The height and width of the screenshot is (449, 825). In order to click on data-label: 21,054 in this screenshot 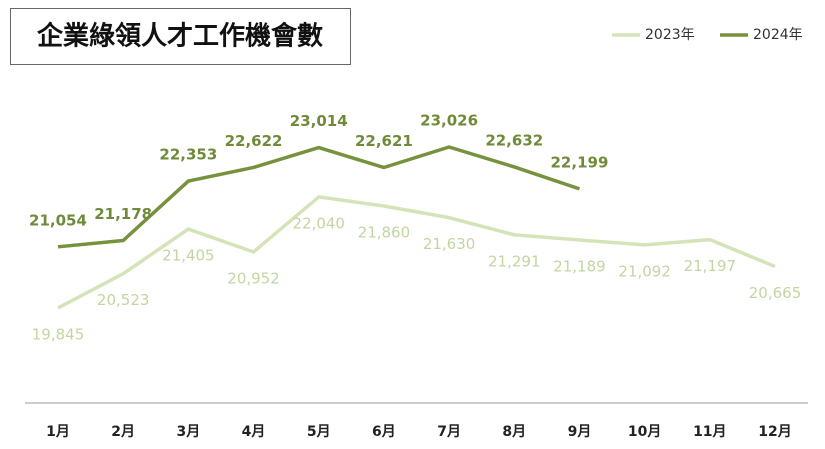, I will do `click(58, 220)`.